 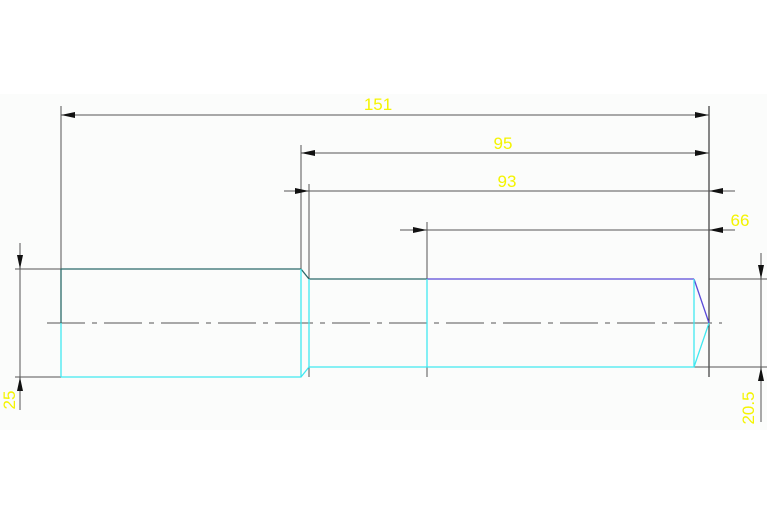 What do you see at coordinates (503, 143) in the screenshot?
I see `dim-text-95: 95` at bounding box center [503, 143].